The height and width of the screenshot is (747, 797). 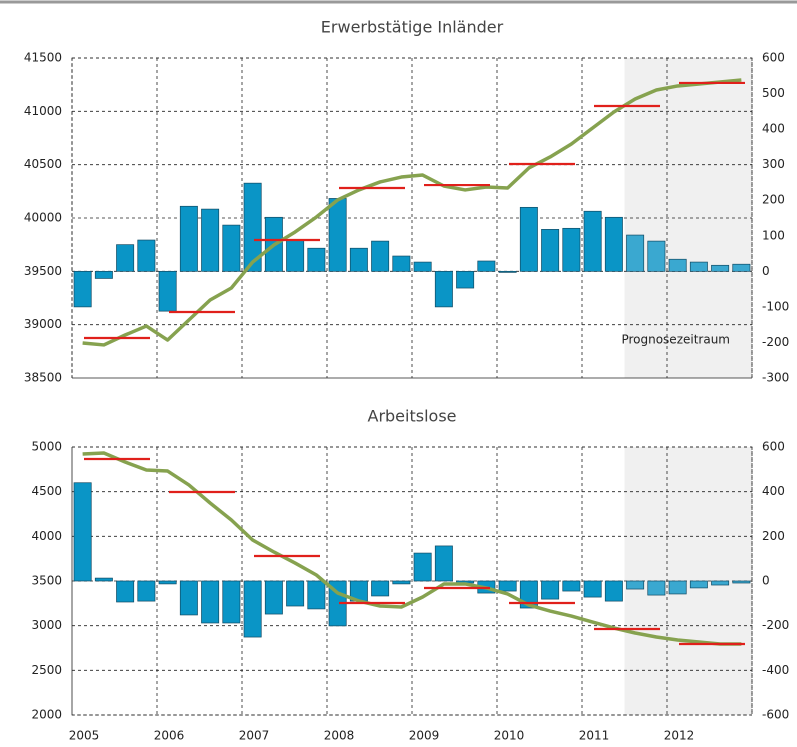 I want to click on y2-tick-label: 100, so click(x=773, y=235).